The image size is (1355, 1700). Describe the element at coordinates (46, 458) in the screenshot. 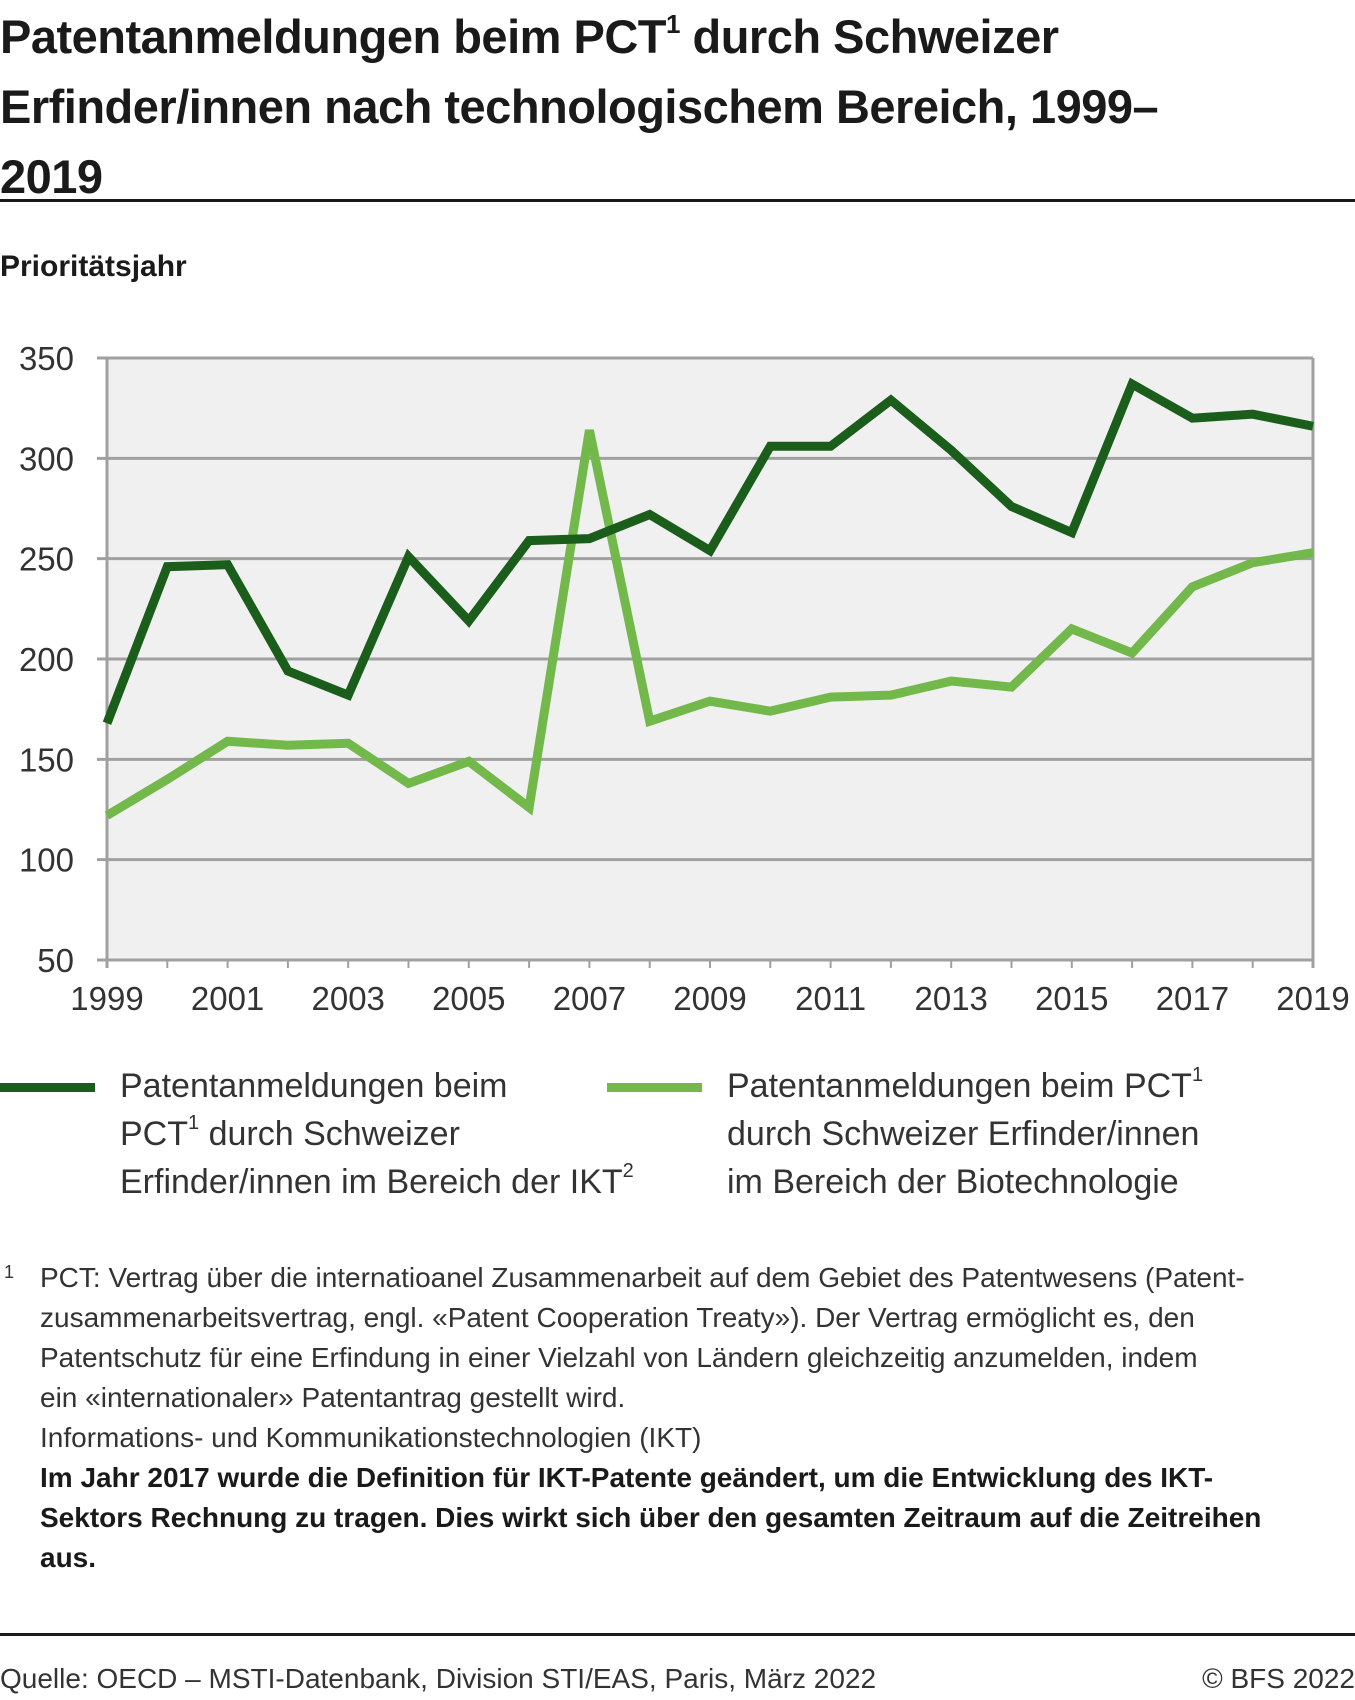

I see `y-tick-label: 300` at that location.